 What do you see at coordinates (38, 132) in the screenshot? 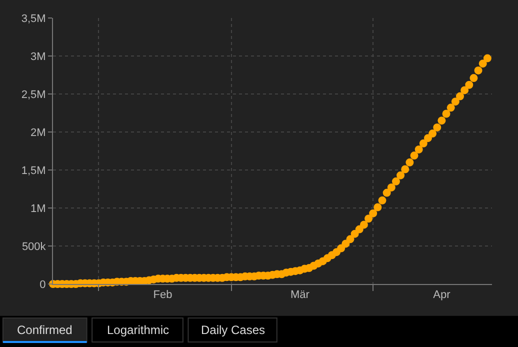
I see `y-tick-label: 2M` at bounding box center [38, 132].